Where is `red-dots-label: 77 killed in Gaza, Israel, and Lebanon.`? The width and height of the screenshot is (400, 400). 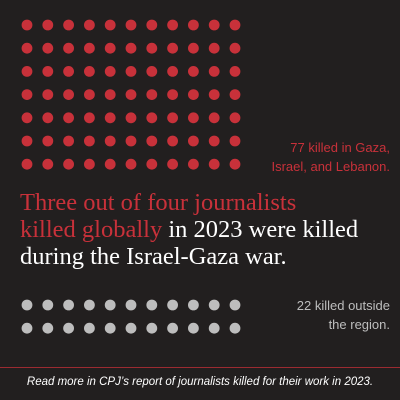
red-dots-label: 77 killed in Gaza, Israel, and Lebanon. is located at coordinates (330, 157).